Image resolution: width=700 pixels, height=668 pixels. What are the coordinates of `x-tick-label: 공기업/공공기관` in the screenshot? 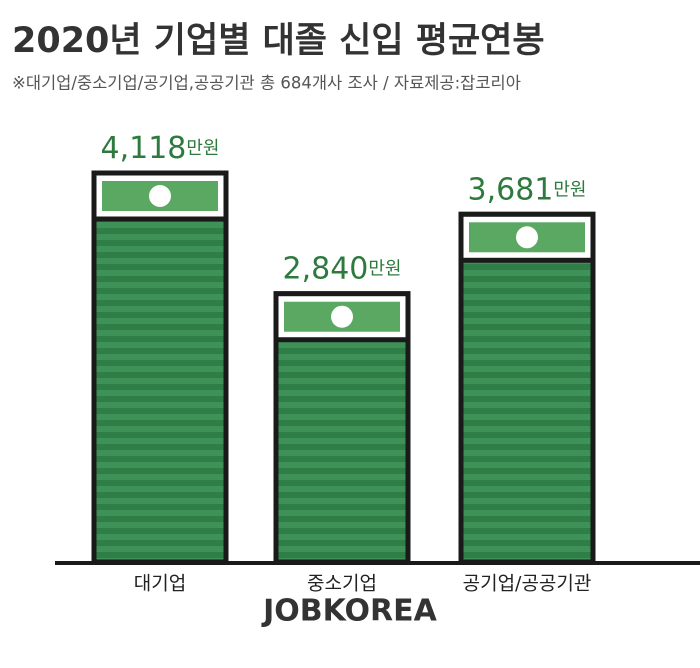 It's located at (527, 584).